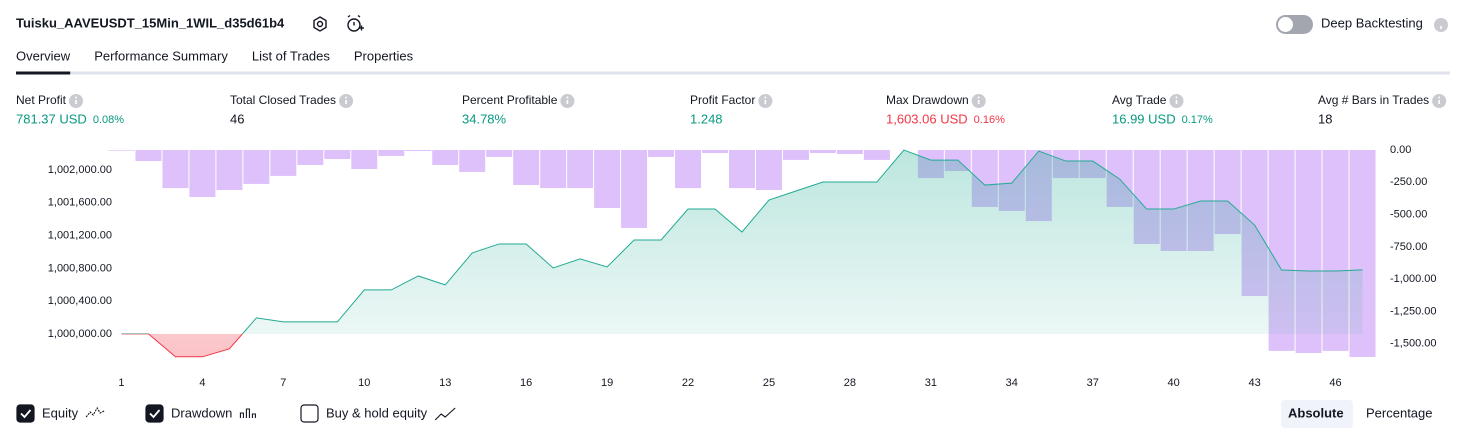 This screenshot has width=1466, height=438. I want to click on metric-percent: 0.08%, so click(108, 120).